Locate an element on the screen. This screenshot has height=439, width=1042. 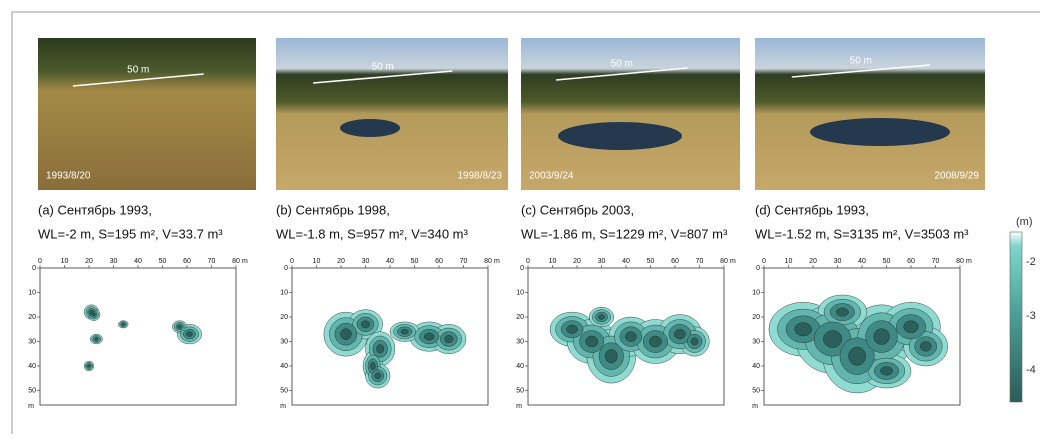
y-tick-label: 20 is located at coordinates (284, 317).